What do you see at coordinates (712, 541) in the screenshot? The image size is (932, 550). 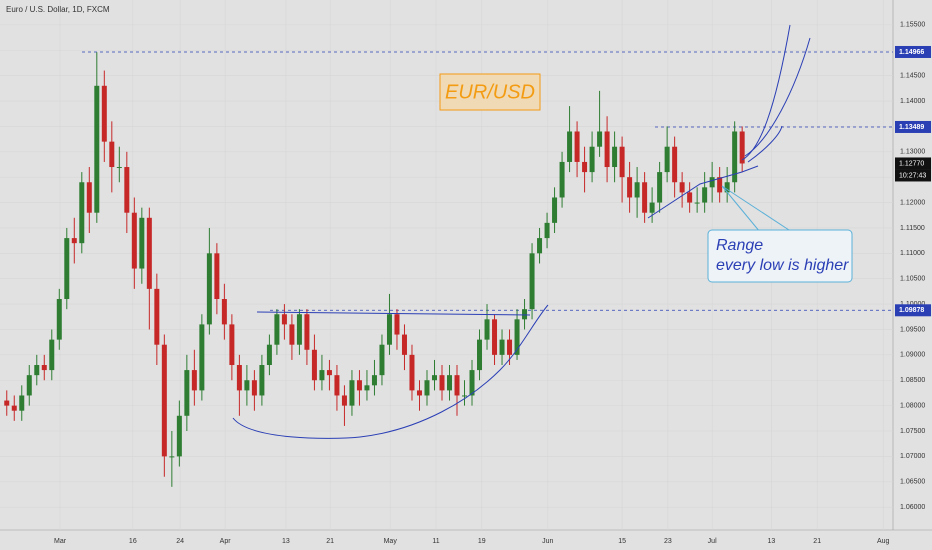 I see `x-tick-label: Jul` at bounding box center [712, 541].